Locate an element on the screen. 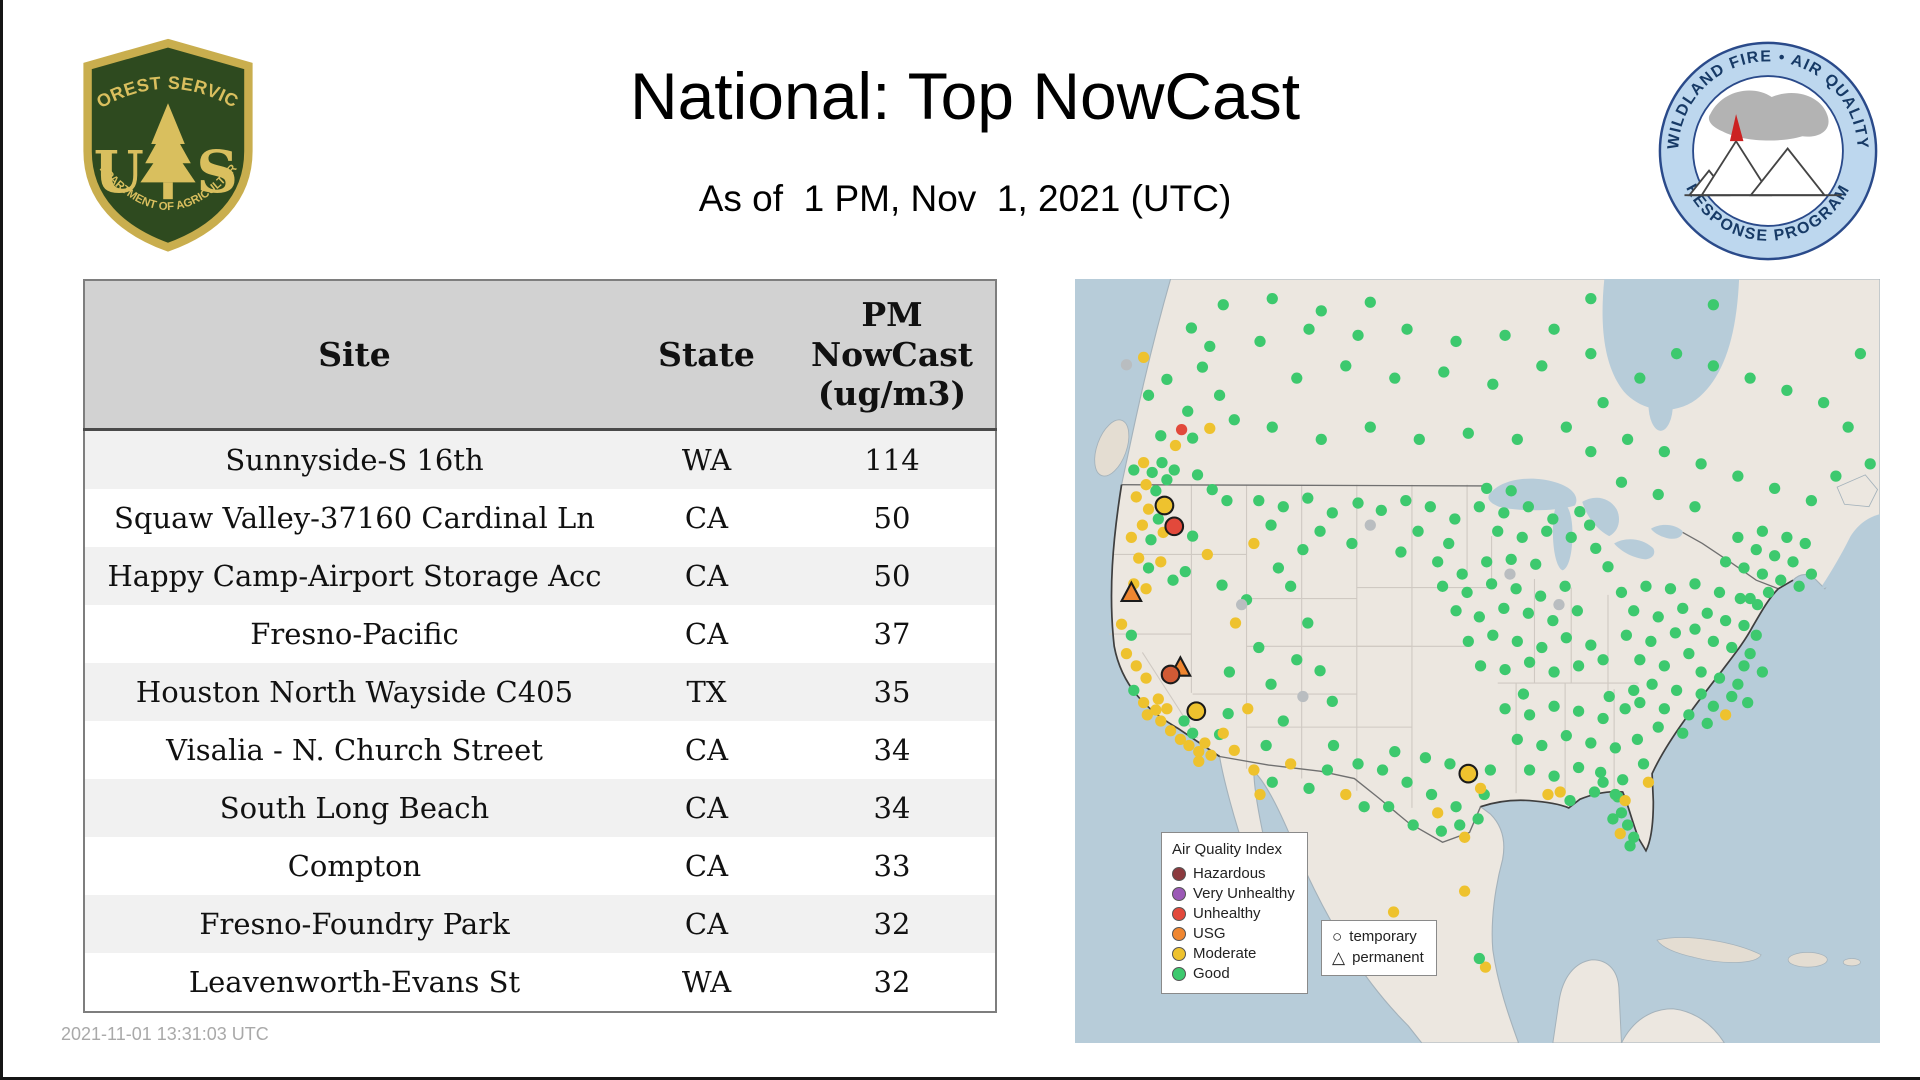 The image size is (1920, 1080). pine-tree-icon is located at coordinates (168, 151).